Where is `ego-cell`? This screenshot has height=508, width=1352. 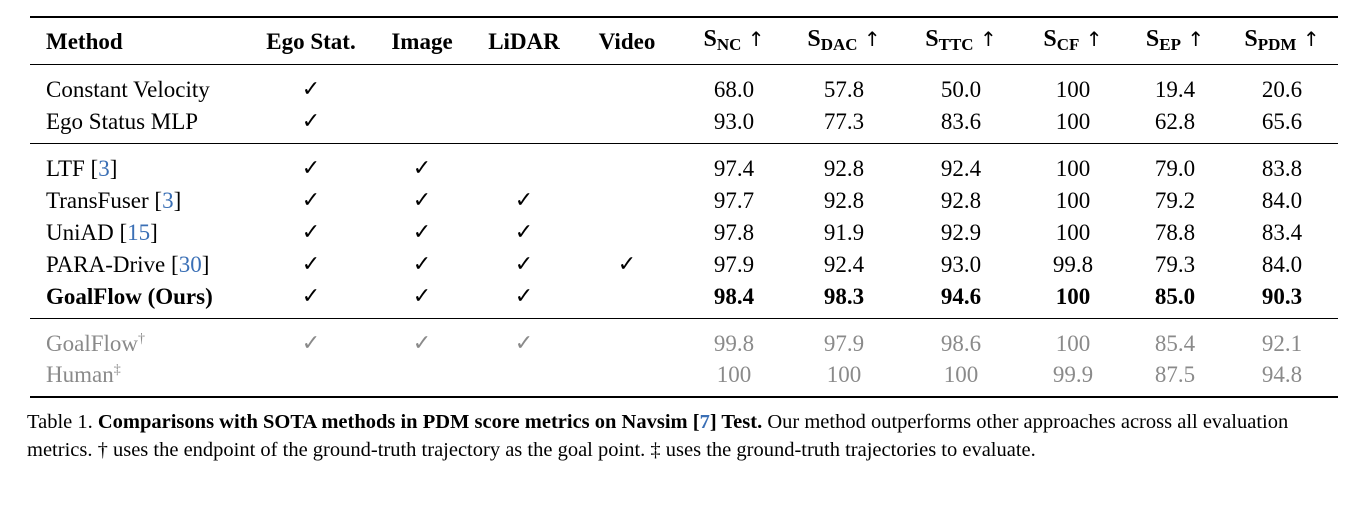 ego-cell is located at coordinates (311, 378).